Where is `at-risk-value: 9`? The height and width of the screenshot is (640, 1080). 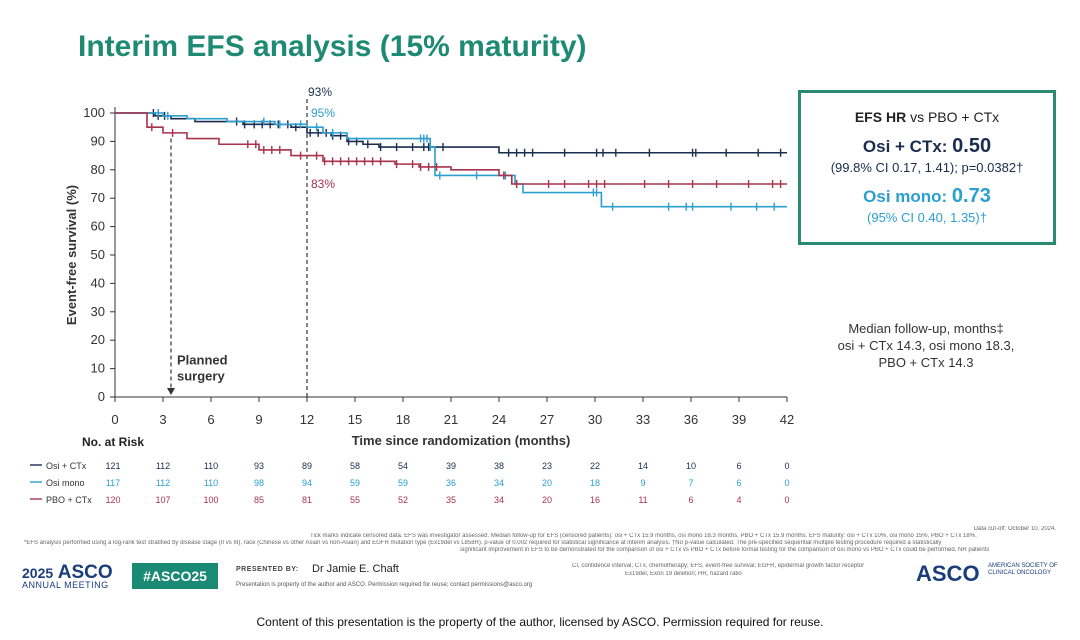
at-risk-value: 9 is located at coordinates (642, 483).